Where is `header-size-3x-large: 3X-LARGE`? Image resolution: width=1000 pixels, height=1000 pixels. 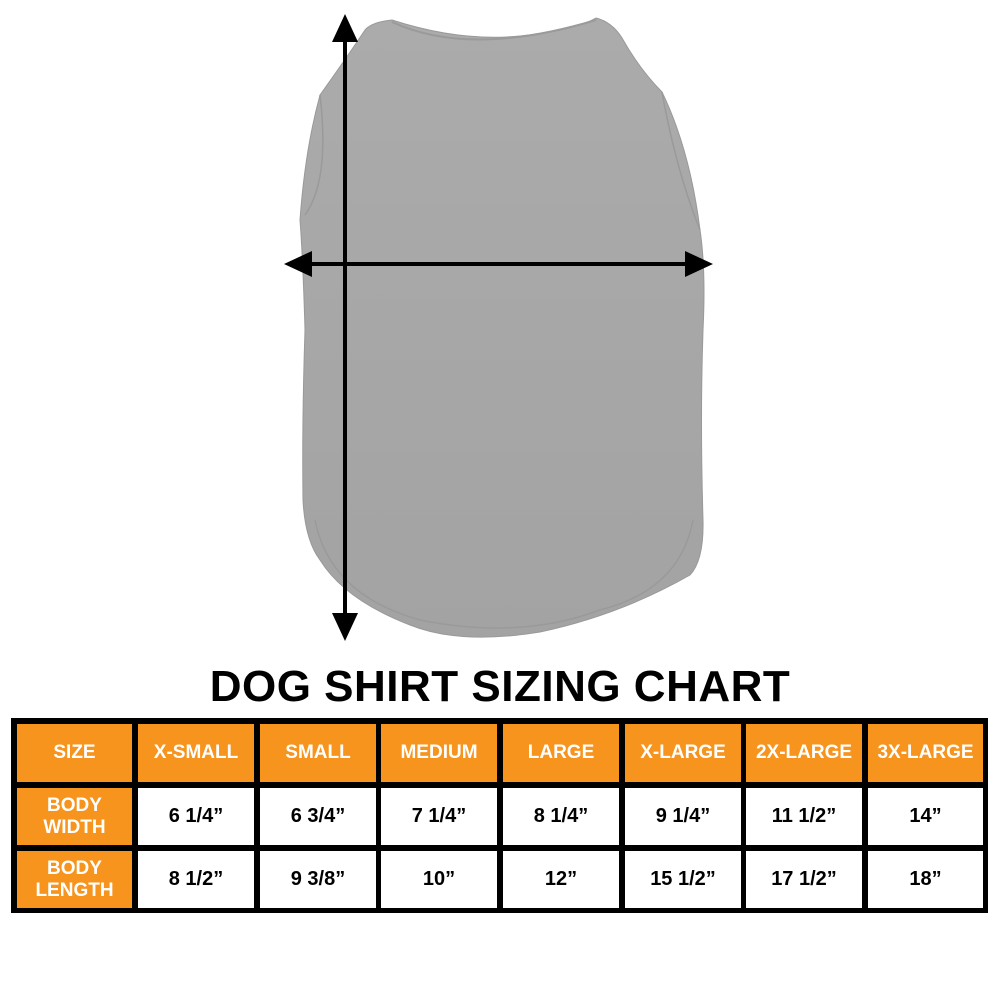
header-size-3x-large: 3X-LARGE is located at coordinates (925, 753).